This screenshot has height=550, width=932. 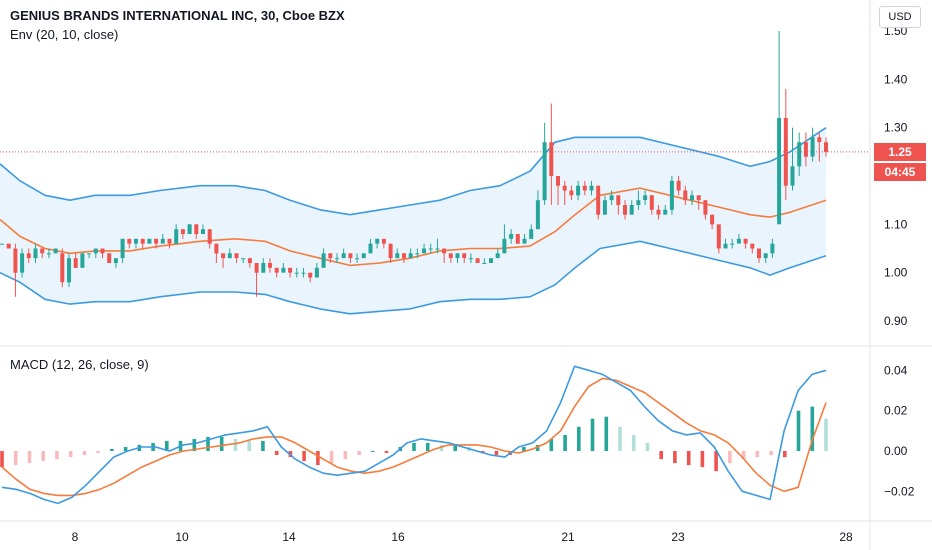 I want to click on macd-tick-label: 0.02, so click(x=896, y=411).